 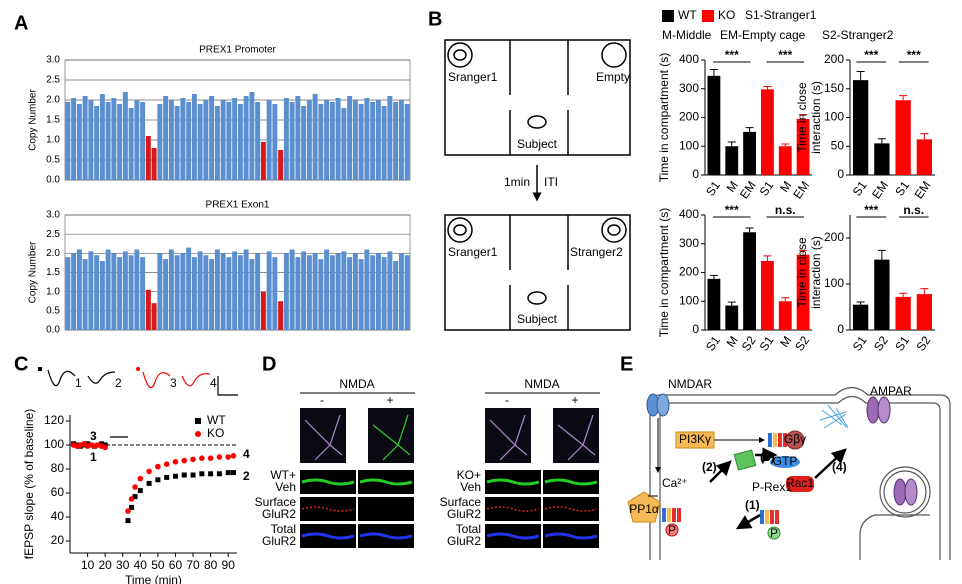 What do you see at coordinates (198, 421) in the screenshot?
I see `legend-marker` at bounding box center [198, 421].